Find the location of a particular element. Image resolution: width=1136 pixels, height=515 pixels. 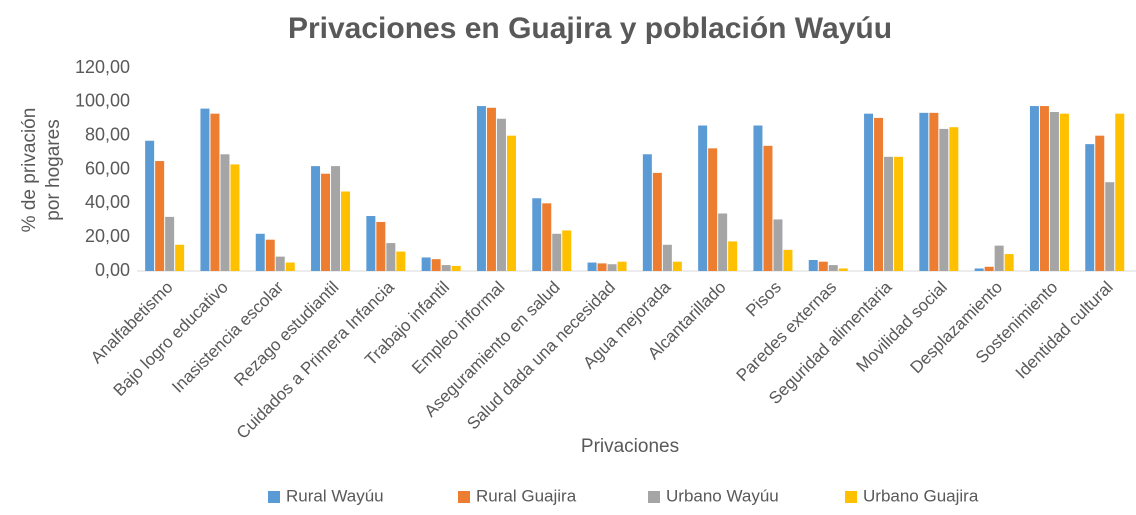

y-tick-label: 100,00 is located at coordinates (102, 101).